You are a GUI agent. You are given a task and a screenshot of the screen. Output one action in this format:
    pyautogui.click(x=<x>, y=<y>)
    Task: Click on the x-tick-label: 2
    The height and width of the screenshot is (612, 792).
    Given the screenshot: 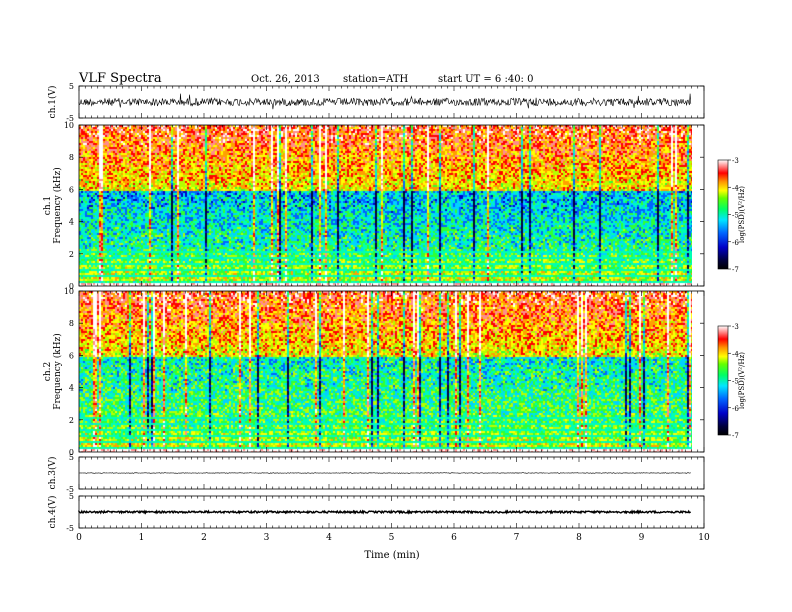 What is the action you would take?
    pyautogui.click(x=204, y=538)
    